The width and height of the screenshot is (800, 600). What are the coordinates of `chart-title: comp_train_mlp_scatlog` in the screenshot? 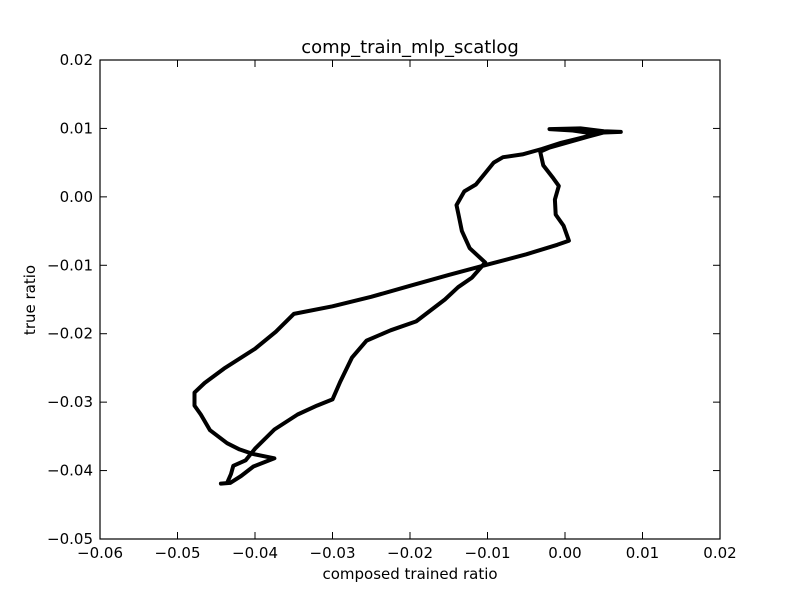 It's located at (410, 47).